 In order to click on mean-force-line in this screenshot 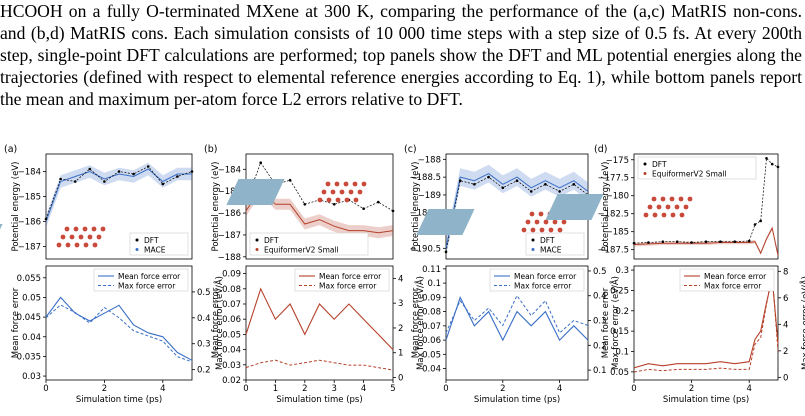, I will do `click(119, 328)`.